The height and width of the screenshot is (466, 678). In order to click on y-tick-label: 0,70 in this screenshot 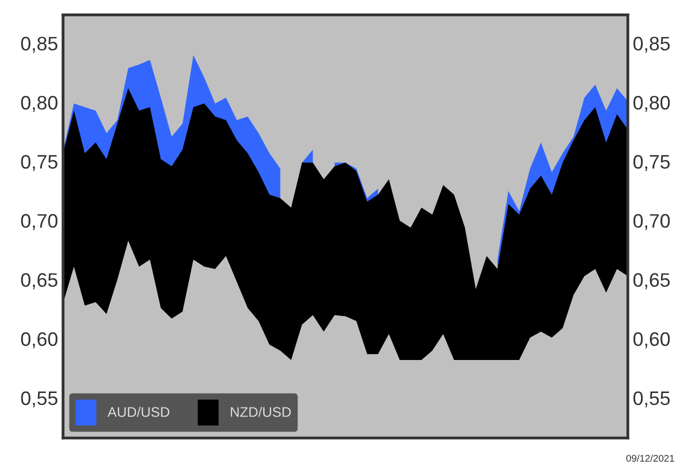, I will do `click(39, 222)`.